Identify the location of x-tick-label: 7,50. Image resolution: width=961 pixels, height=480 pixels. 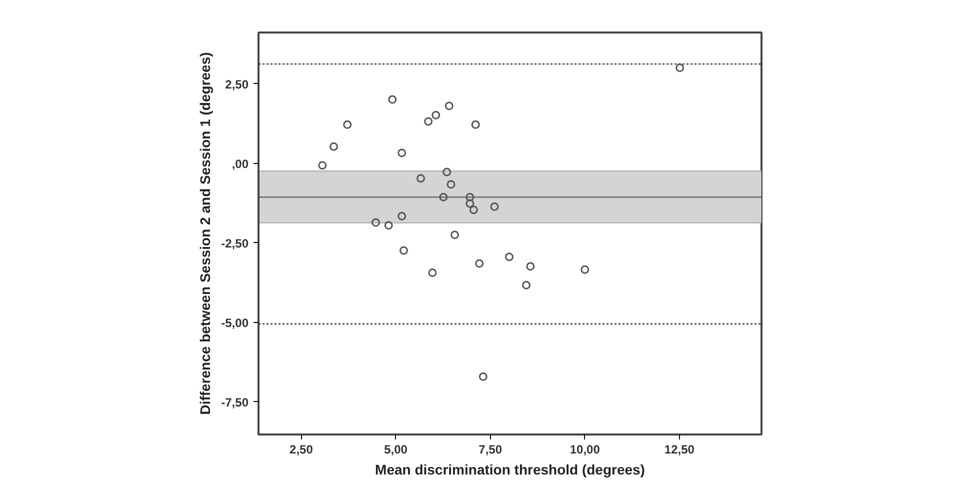
(490, 449).